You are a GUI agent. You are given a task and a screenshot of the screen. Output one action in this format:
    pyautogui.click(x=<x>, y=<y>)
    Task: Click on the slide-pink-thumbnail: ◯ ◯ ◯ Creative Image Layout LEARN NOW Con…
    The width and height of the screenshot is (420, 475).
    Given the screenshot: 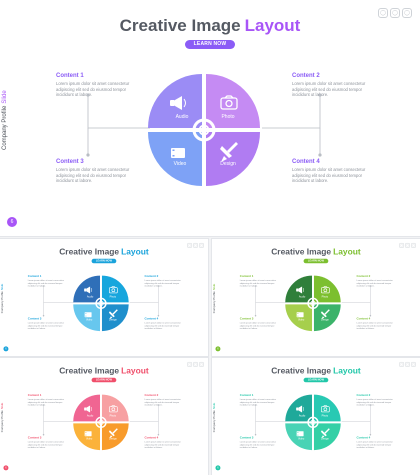 What is the action you would take?
    pyautogui.click(x=104, y=416)
    